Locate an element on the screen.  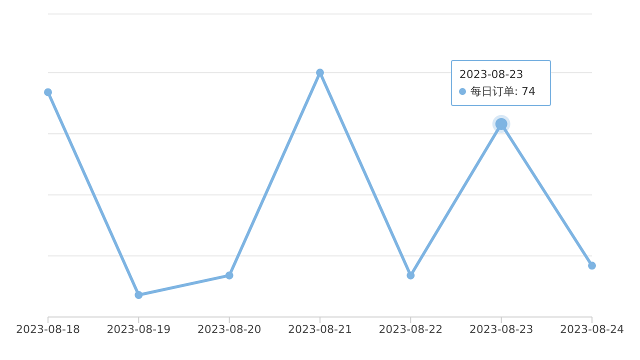
x-tick-label: 2023-08-22 is located at coordinates (410, 329).